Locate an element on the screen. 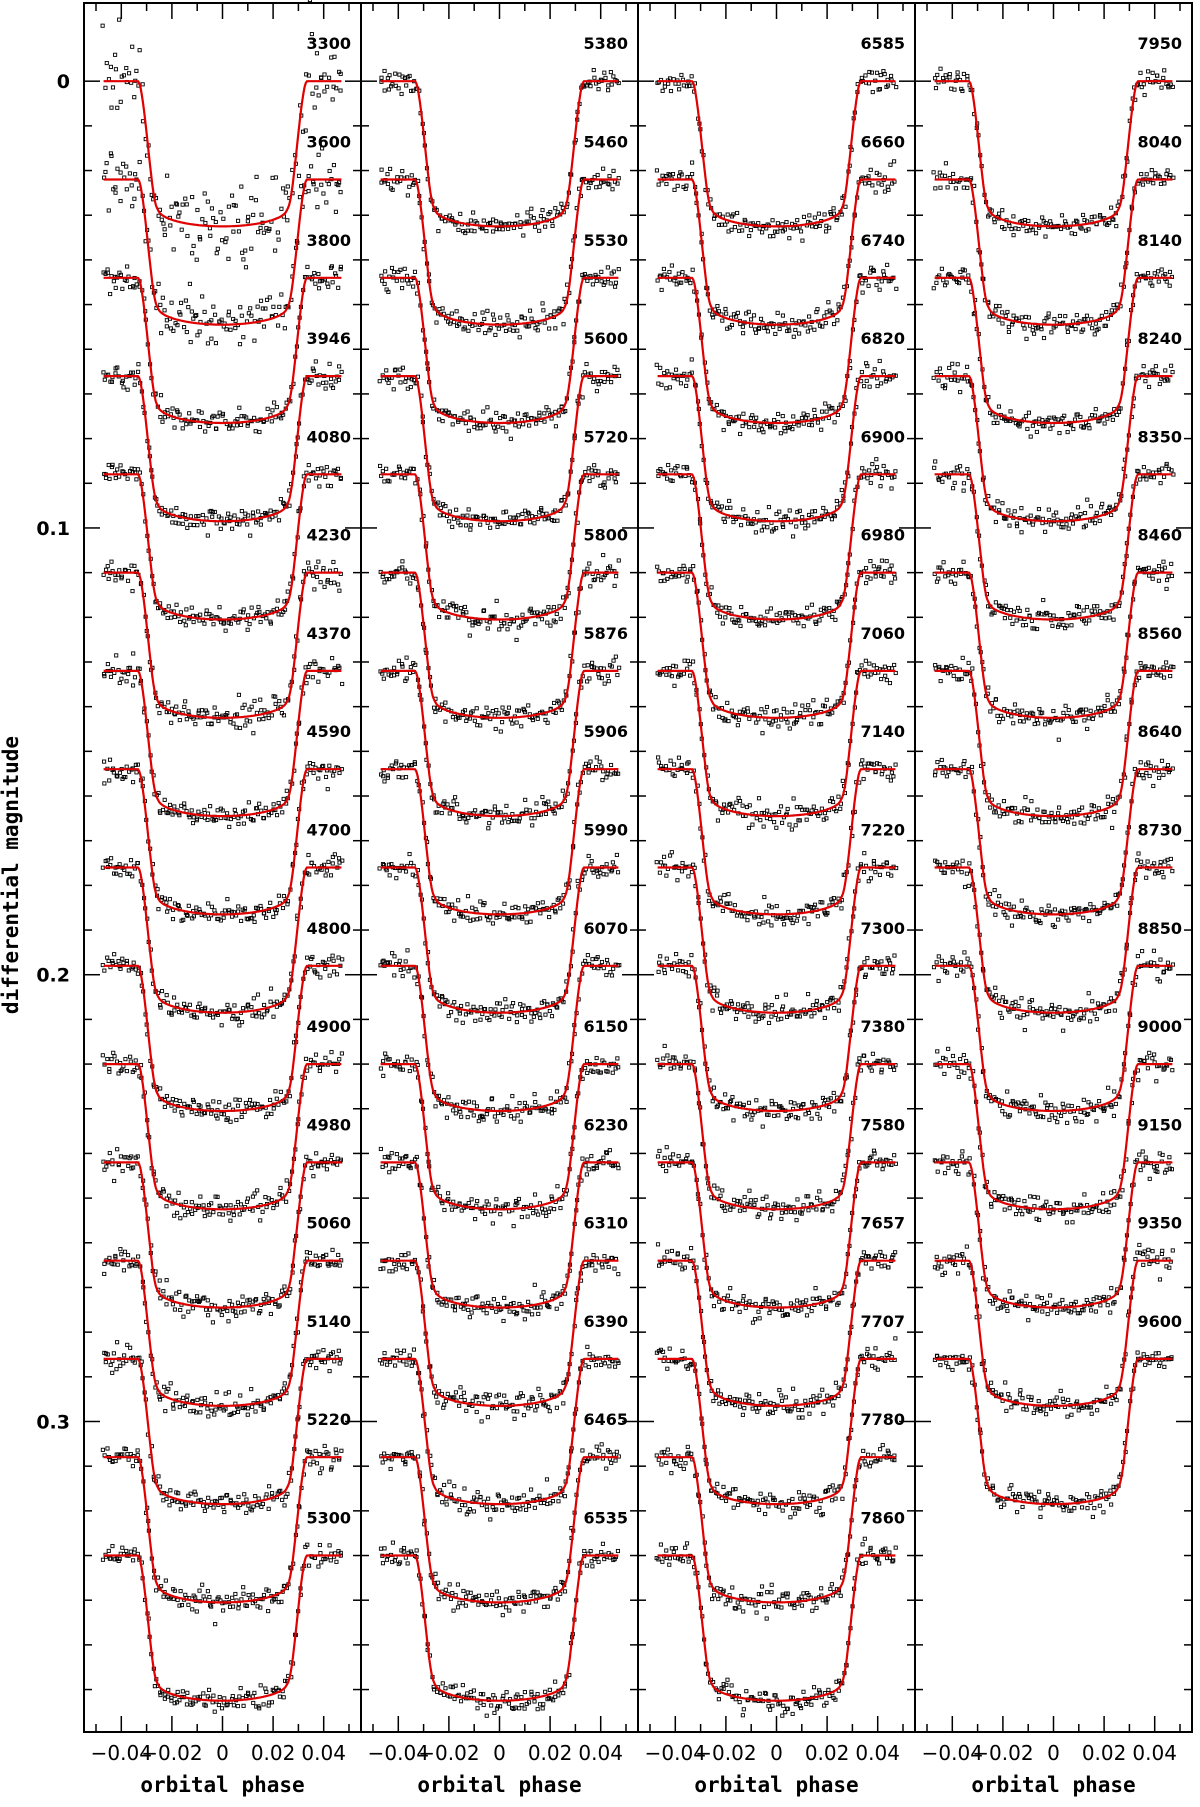 This screenshot has width=1200, height=1807. wavelength-label: 4080 is located at coordinates (328, 436).